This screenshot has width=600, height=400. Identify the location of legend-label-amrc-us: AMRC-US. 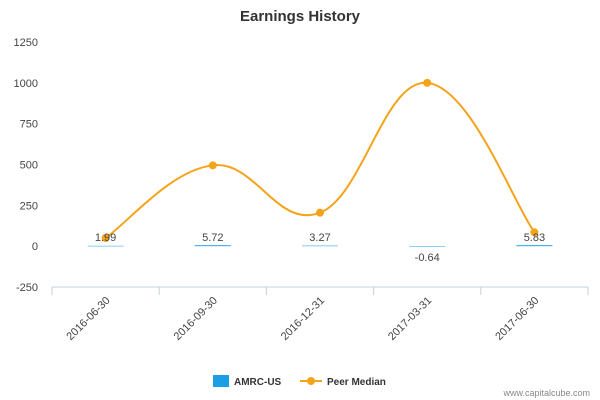
(258, 382).